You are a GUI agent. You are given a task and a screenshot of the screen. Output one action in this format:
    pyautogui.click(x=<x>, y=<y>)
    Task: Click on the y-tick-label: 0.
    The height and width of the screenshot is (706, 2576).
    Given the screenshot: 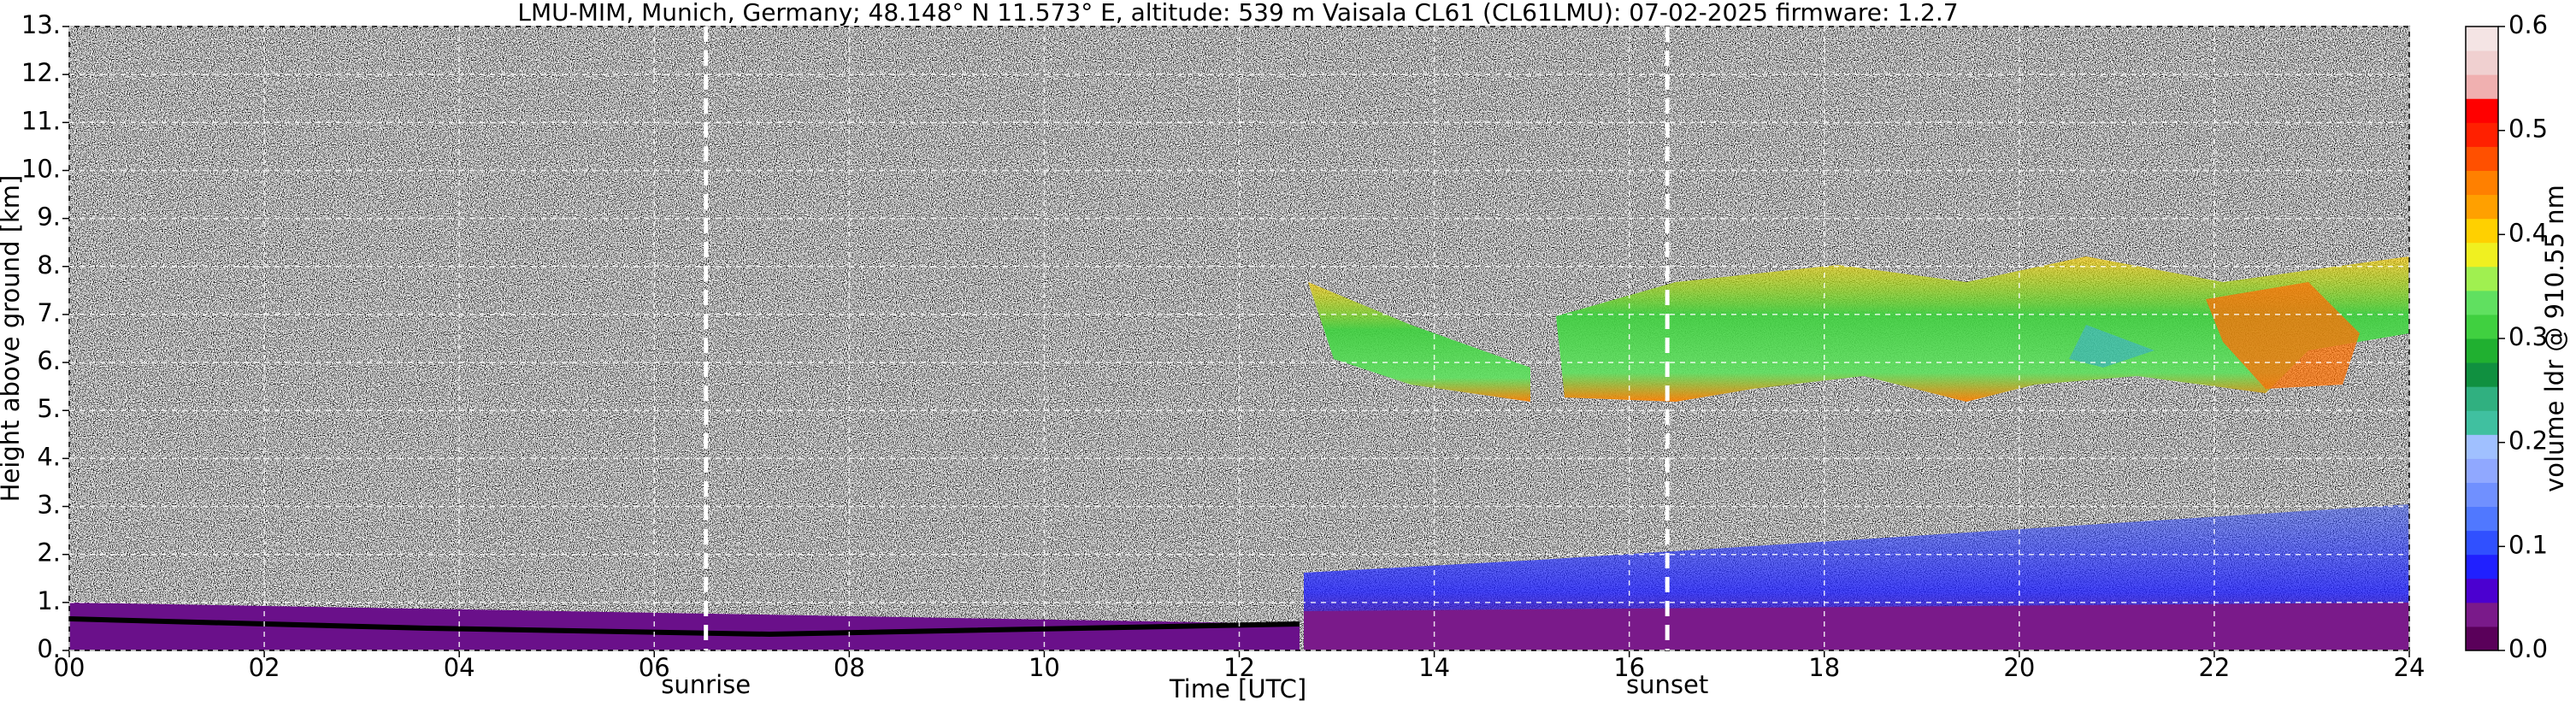 What is the action you would take?
    pyautogui.click(x=49, y=648)
    